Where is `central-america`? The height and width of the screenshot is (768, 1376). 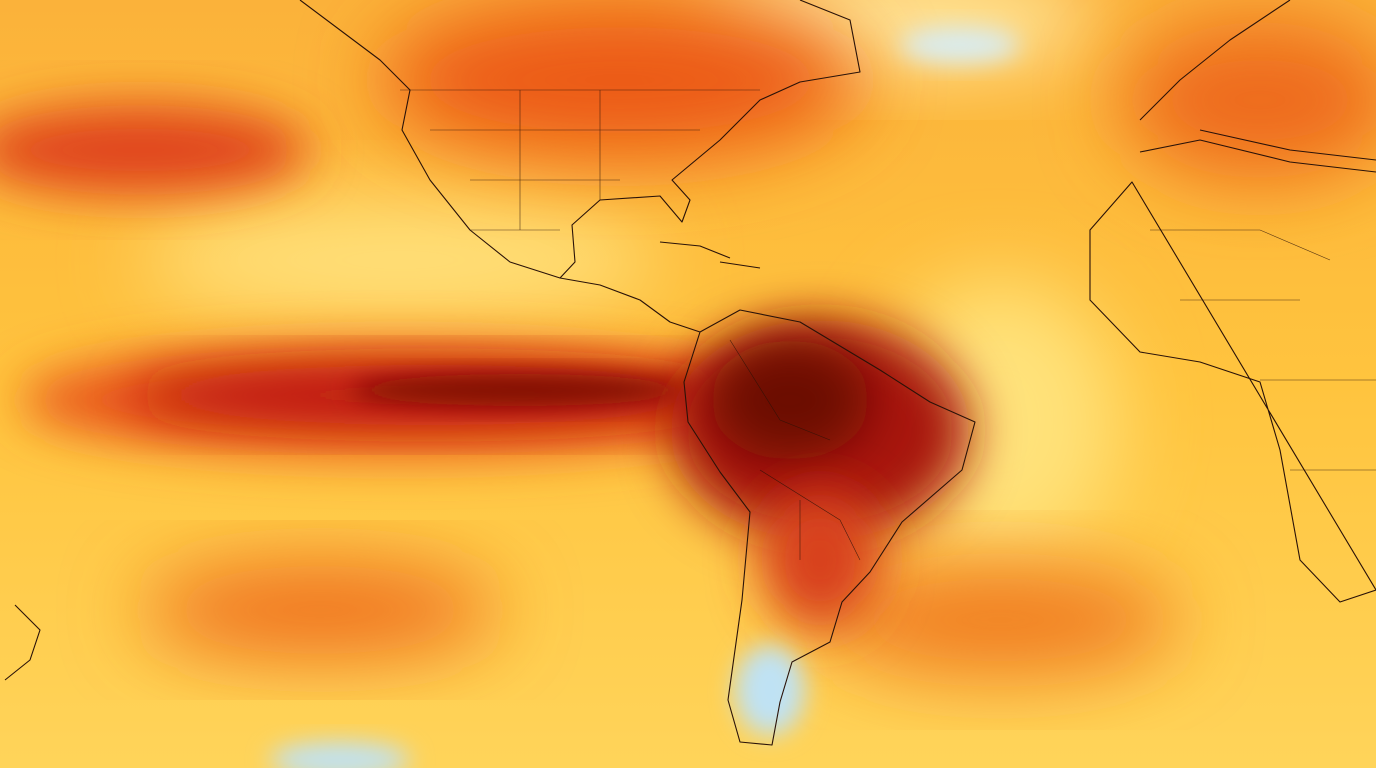 central-america is located at coordinates (630, 305).